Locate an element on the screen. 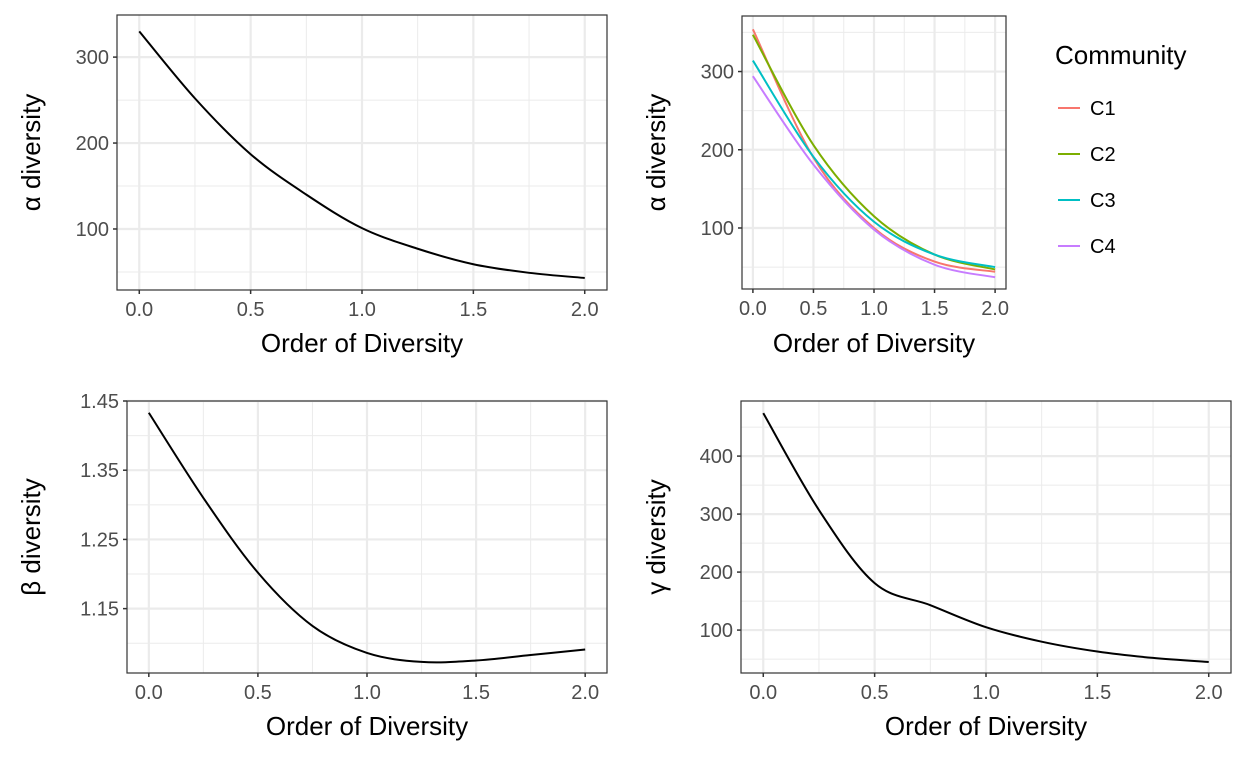 The image size is (1248, 768). series-line-c4 is located at coordinates (874, 177).